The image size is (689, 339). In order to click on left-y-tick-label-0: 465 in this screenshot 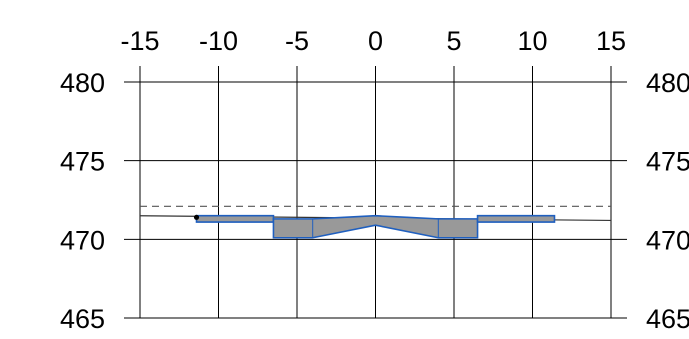, I will do `click(82, 319)`.